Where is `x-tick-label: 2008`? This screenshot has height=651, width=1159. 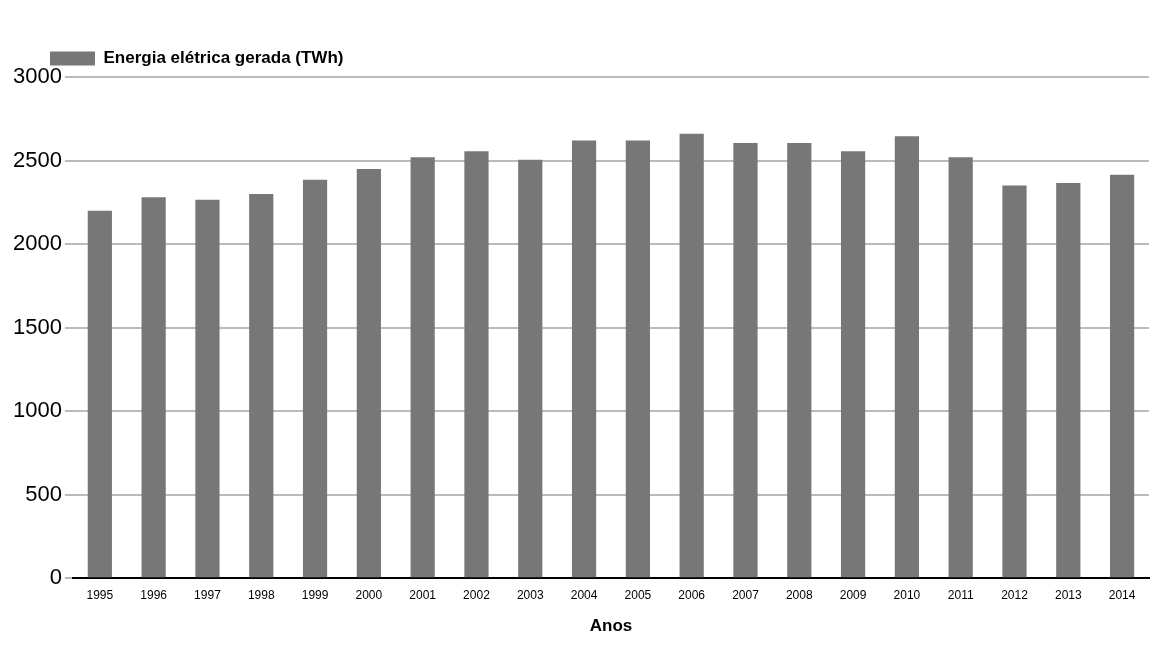 x-tick-label: 2008 is located at coordinates (799, 594).